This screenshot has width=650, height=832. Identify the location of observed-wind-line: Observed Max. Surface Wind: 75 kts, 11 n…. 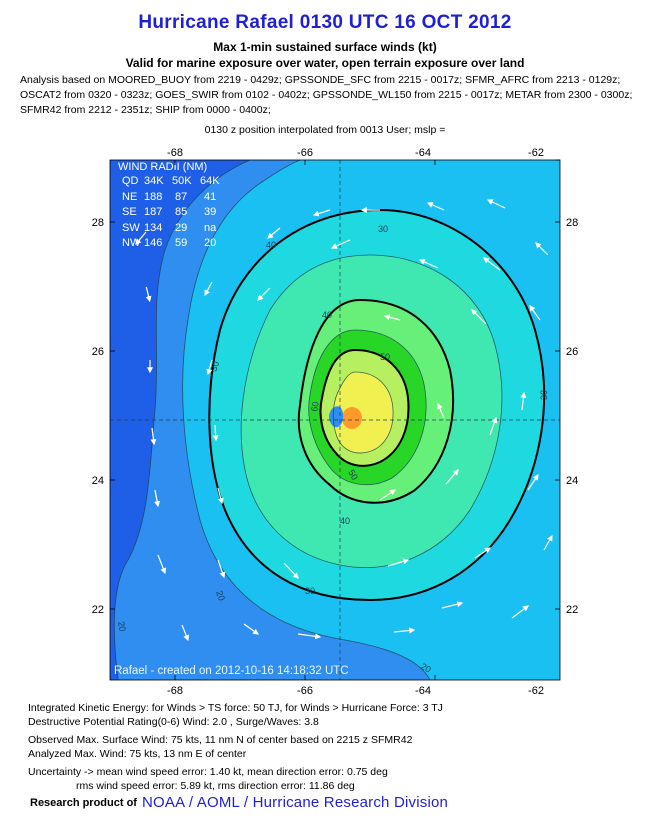
(220, 740).